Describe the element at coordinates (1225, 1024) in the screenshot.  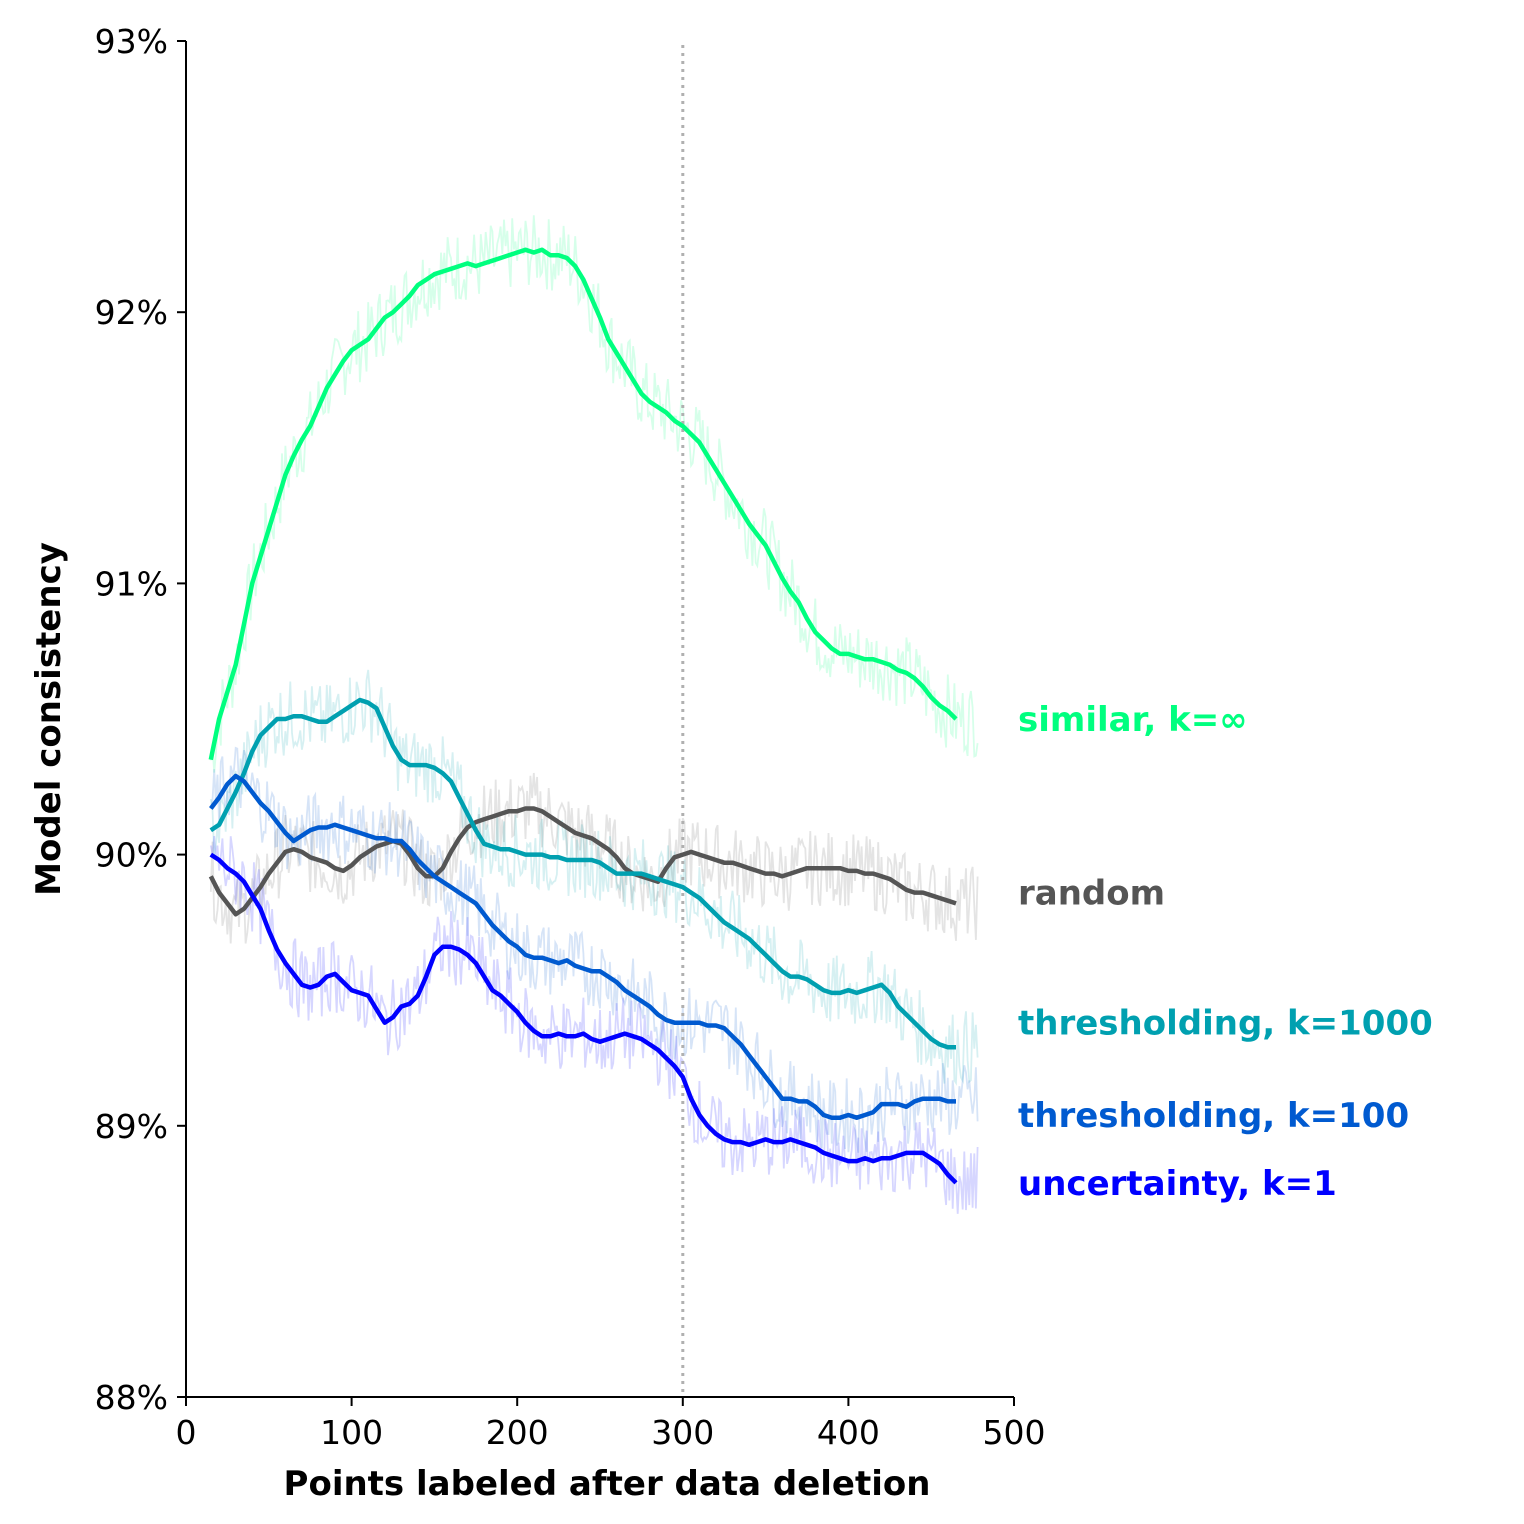
I see `series-label-2: thresholding, k=1000` at that location.